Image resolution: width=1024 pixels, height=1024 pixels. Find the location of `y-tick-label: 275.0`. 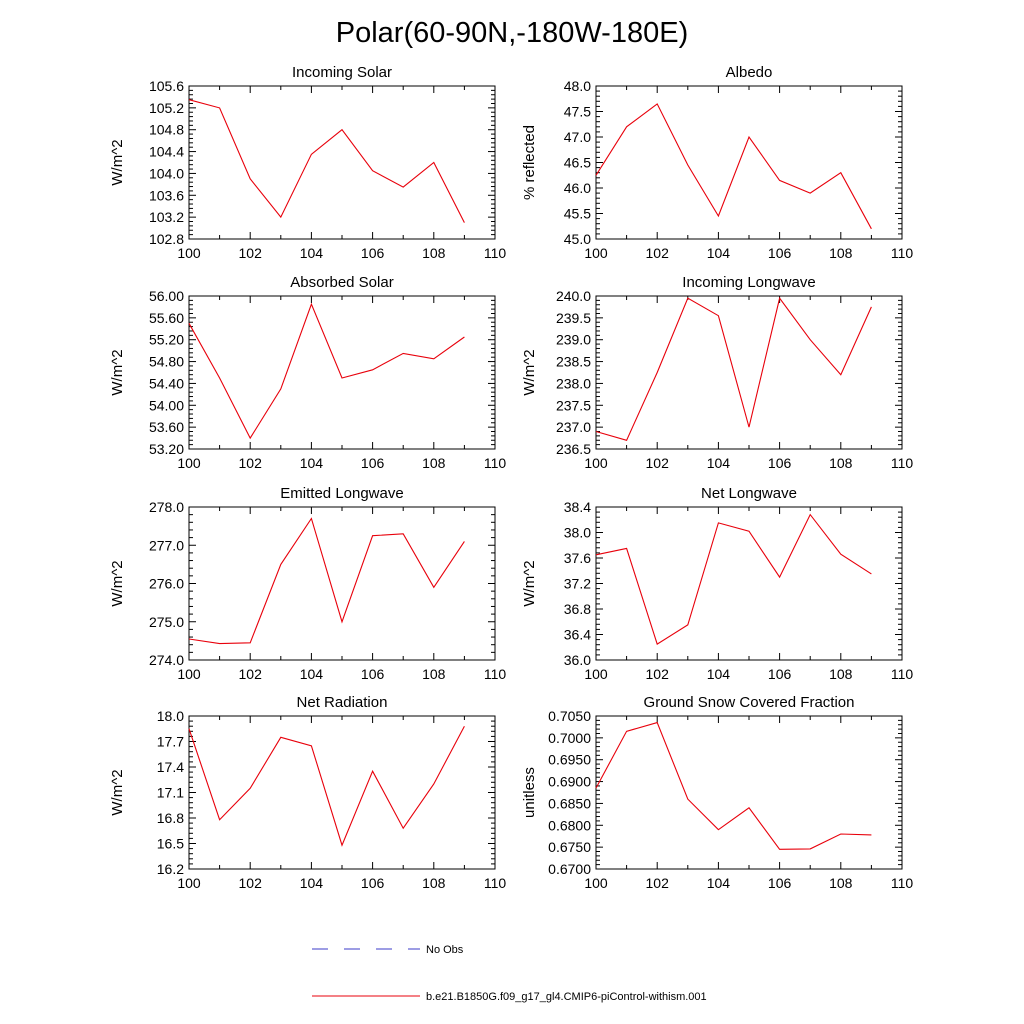

y-tick-label: 275.0 is located at coordinates (166, 622).